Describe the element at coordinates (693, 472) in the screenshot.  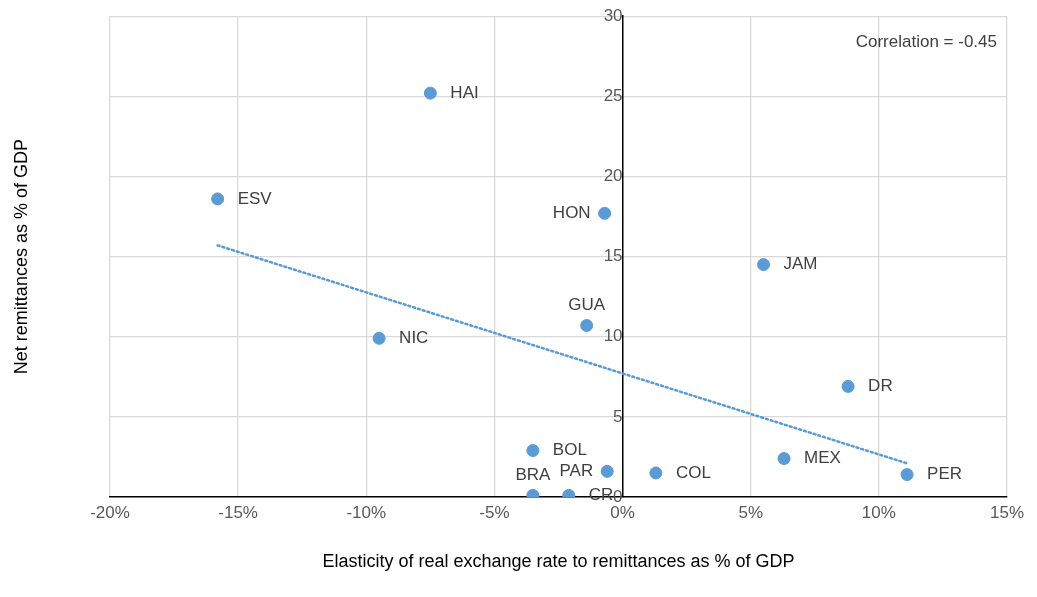
I see `annotation: COL` at that location.